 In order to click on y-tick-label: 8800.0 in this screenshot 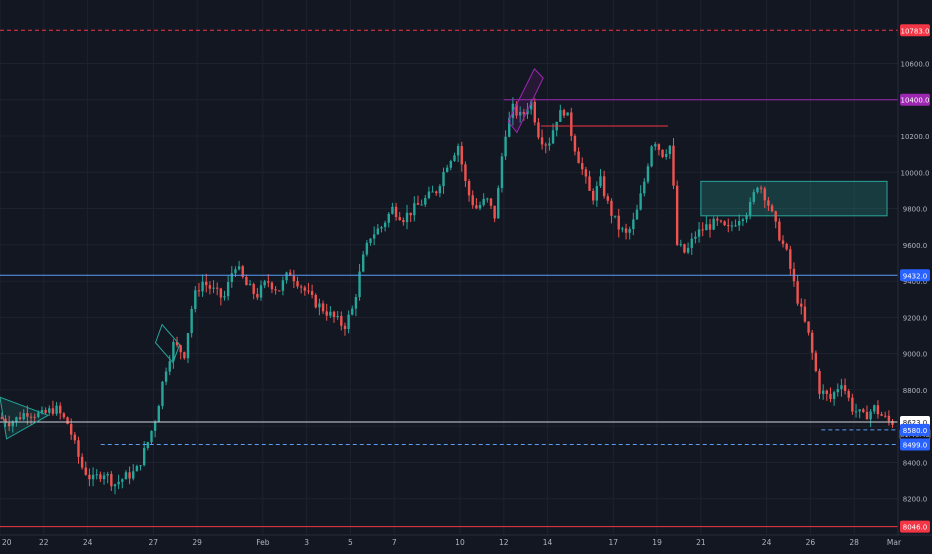, I will do `click(915, 391)`.